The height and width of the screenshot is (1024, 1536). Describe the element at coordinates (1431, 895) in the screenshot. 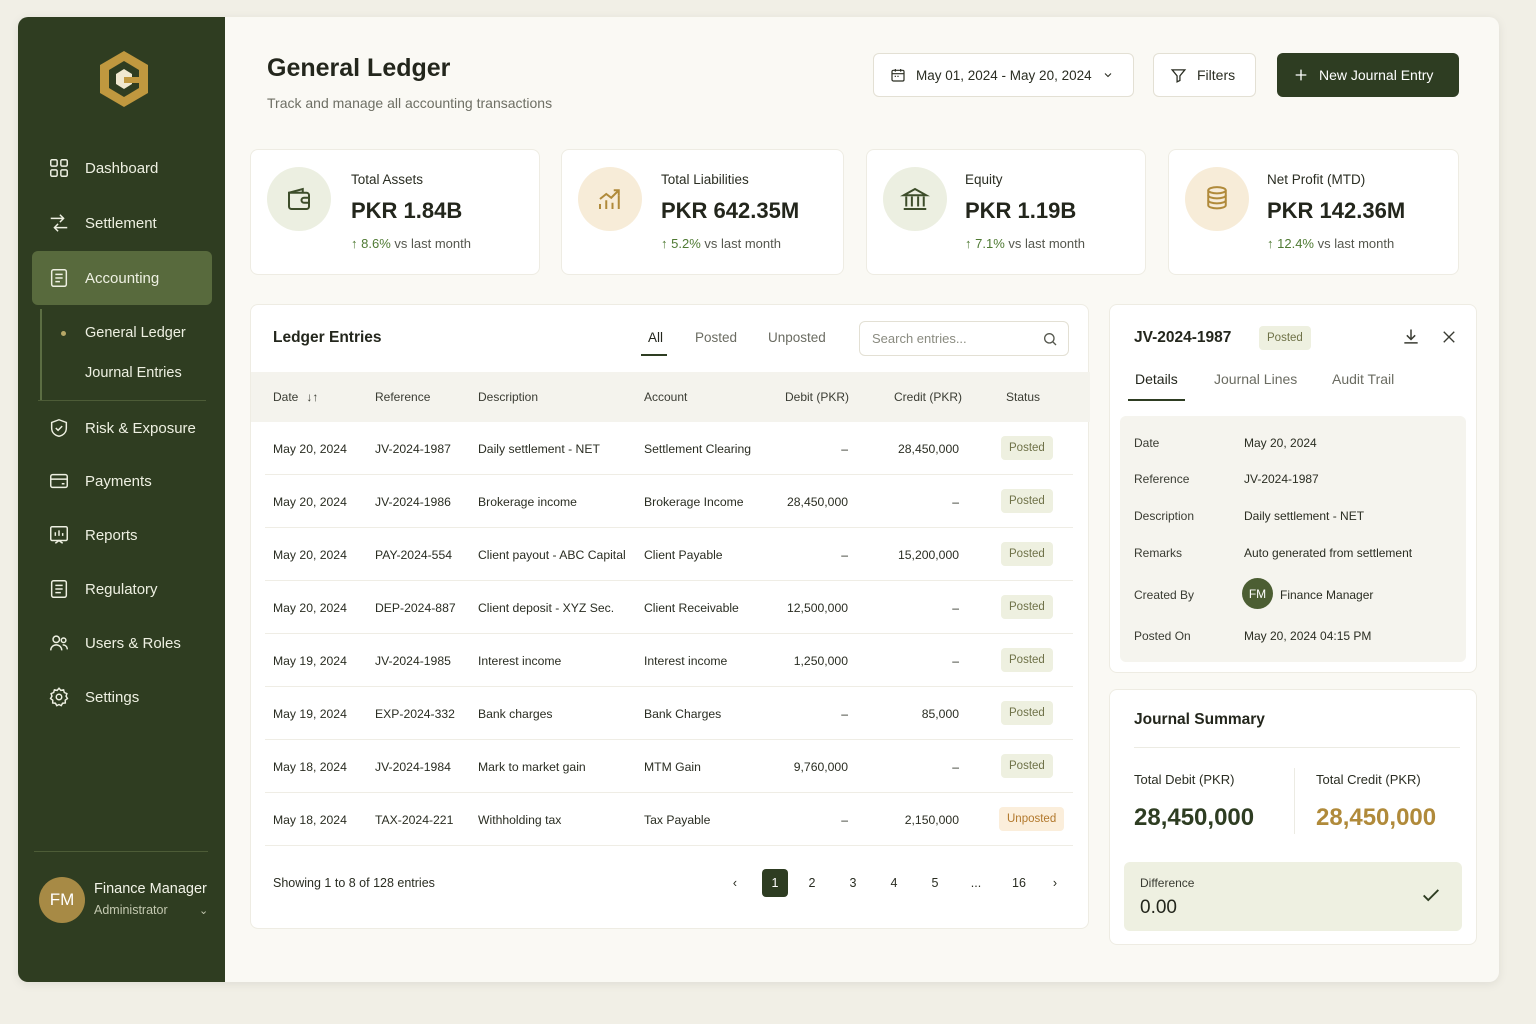

I see `check-icon` at that location.